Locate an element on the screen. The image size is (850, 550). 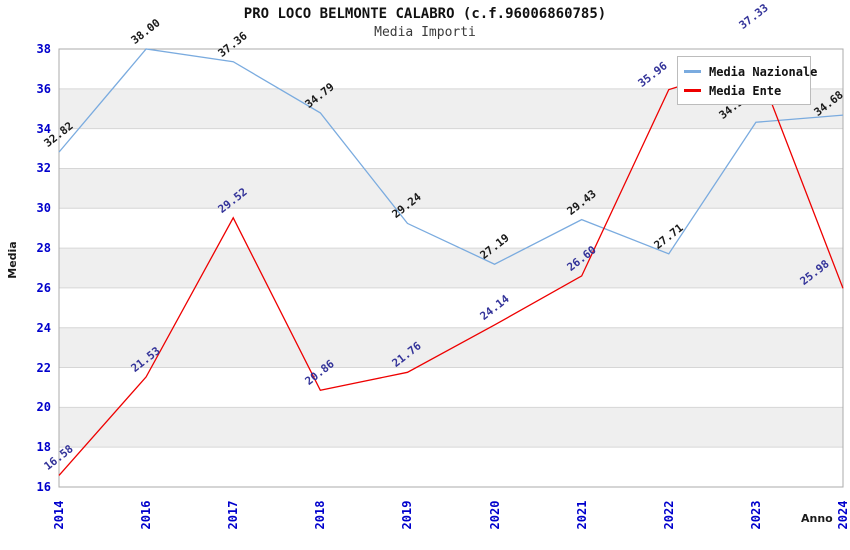
legend-line-sample-blue-icon is located at coordinates (692, 71).